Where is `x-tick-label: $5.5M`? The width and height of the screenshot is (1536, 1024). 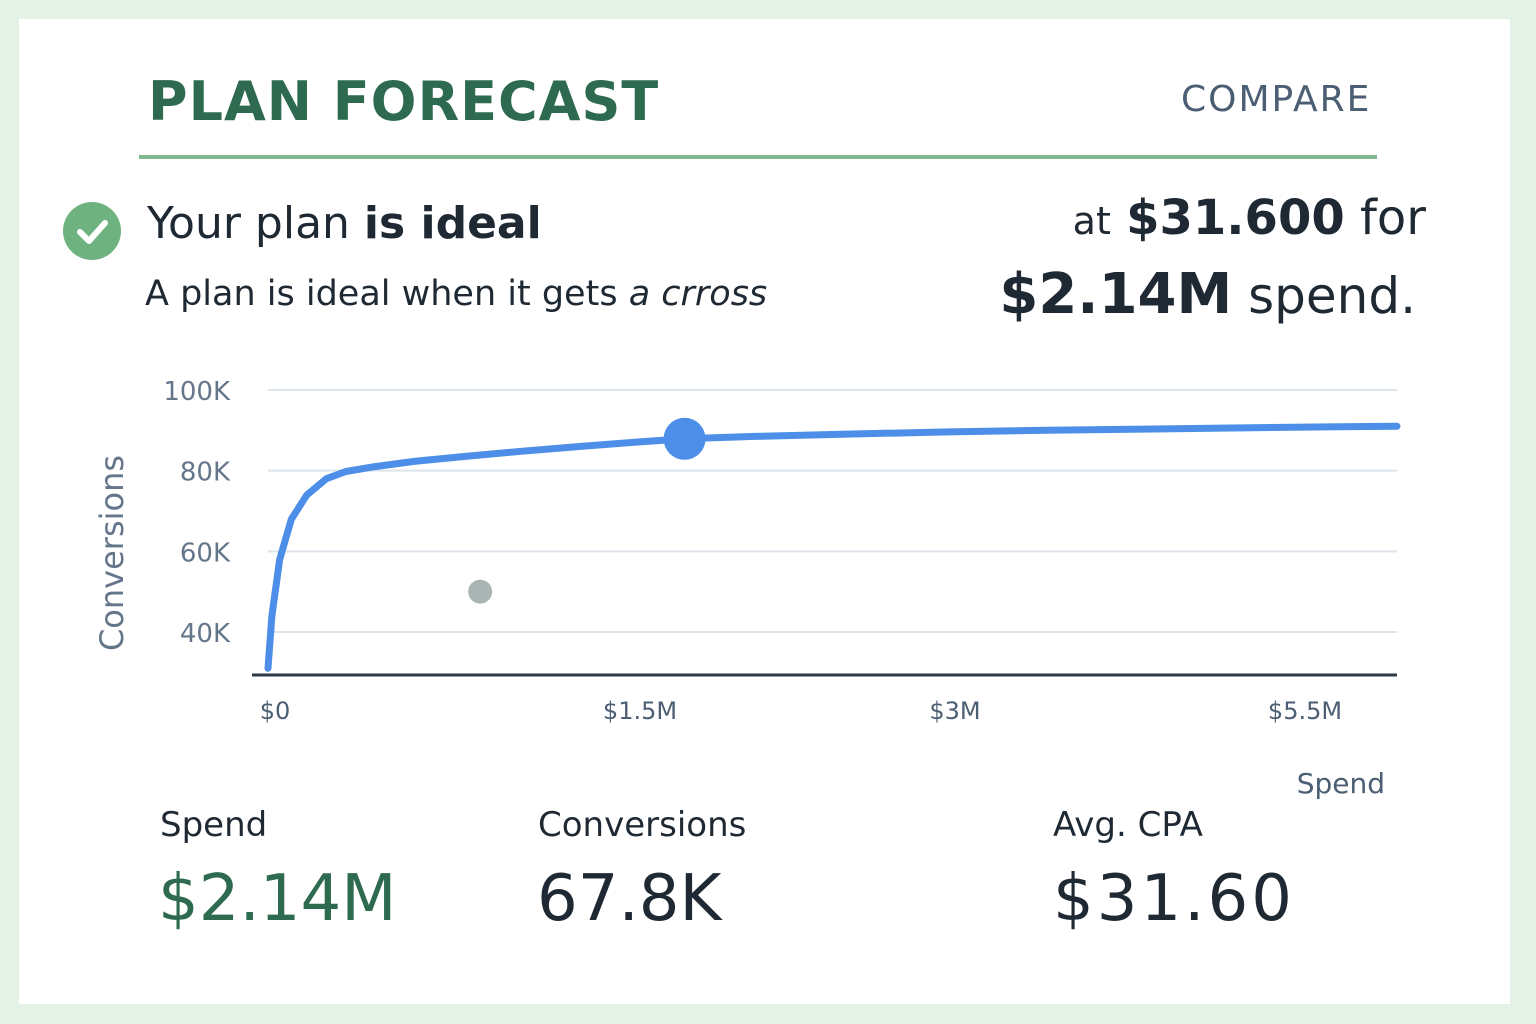 x-tick-label: $5.5M is located at coordinates (1305, 711).